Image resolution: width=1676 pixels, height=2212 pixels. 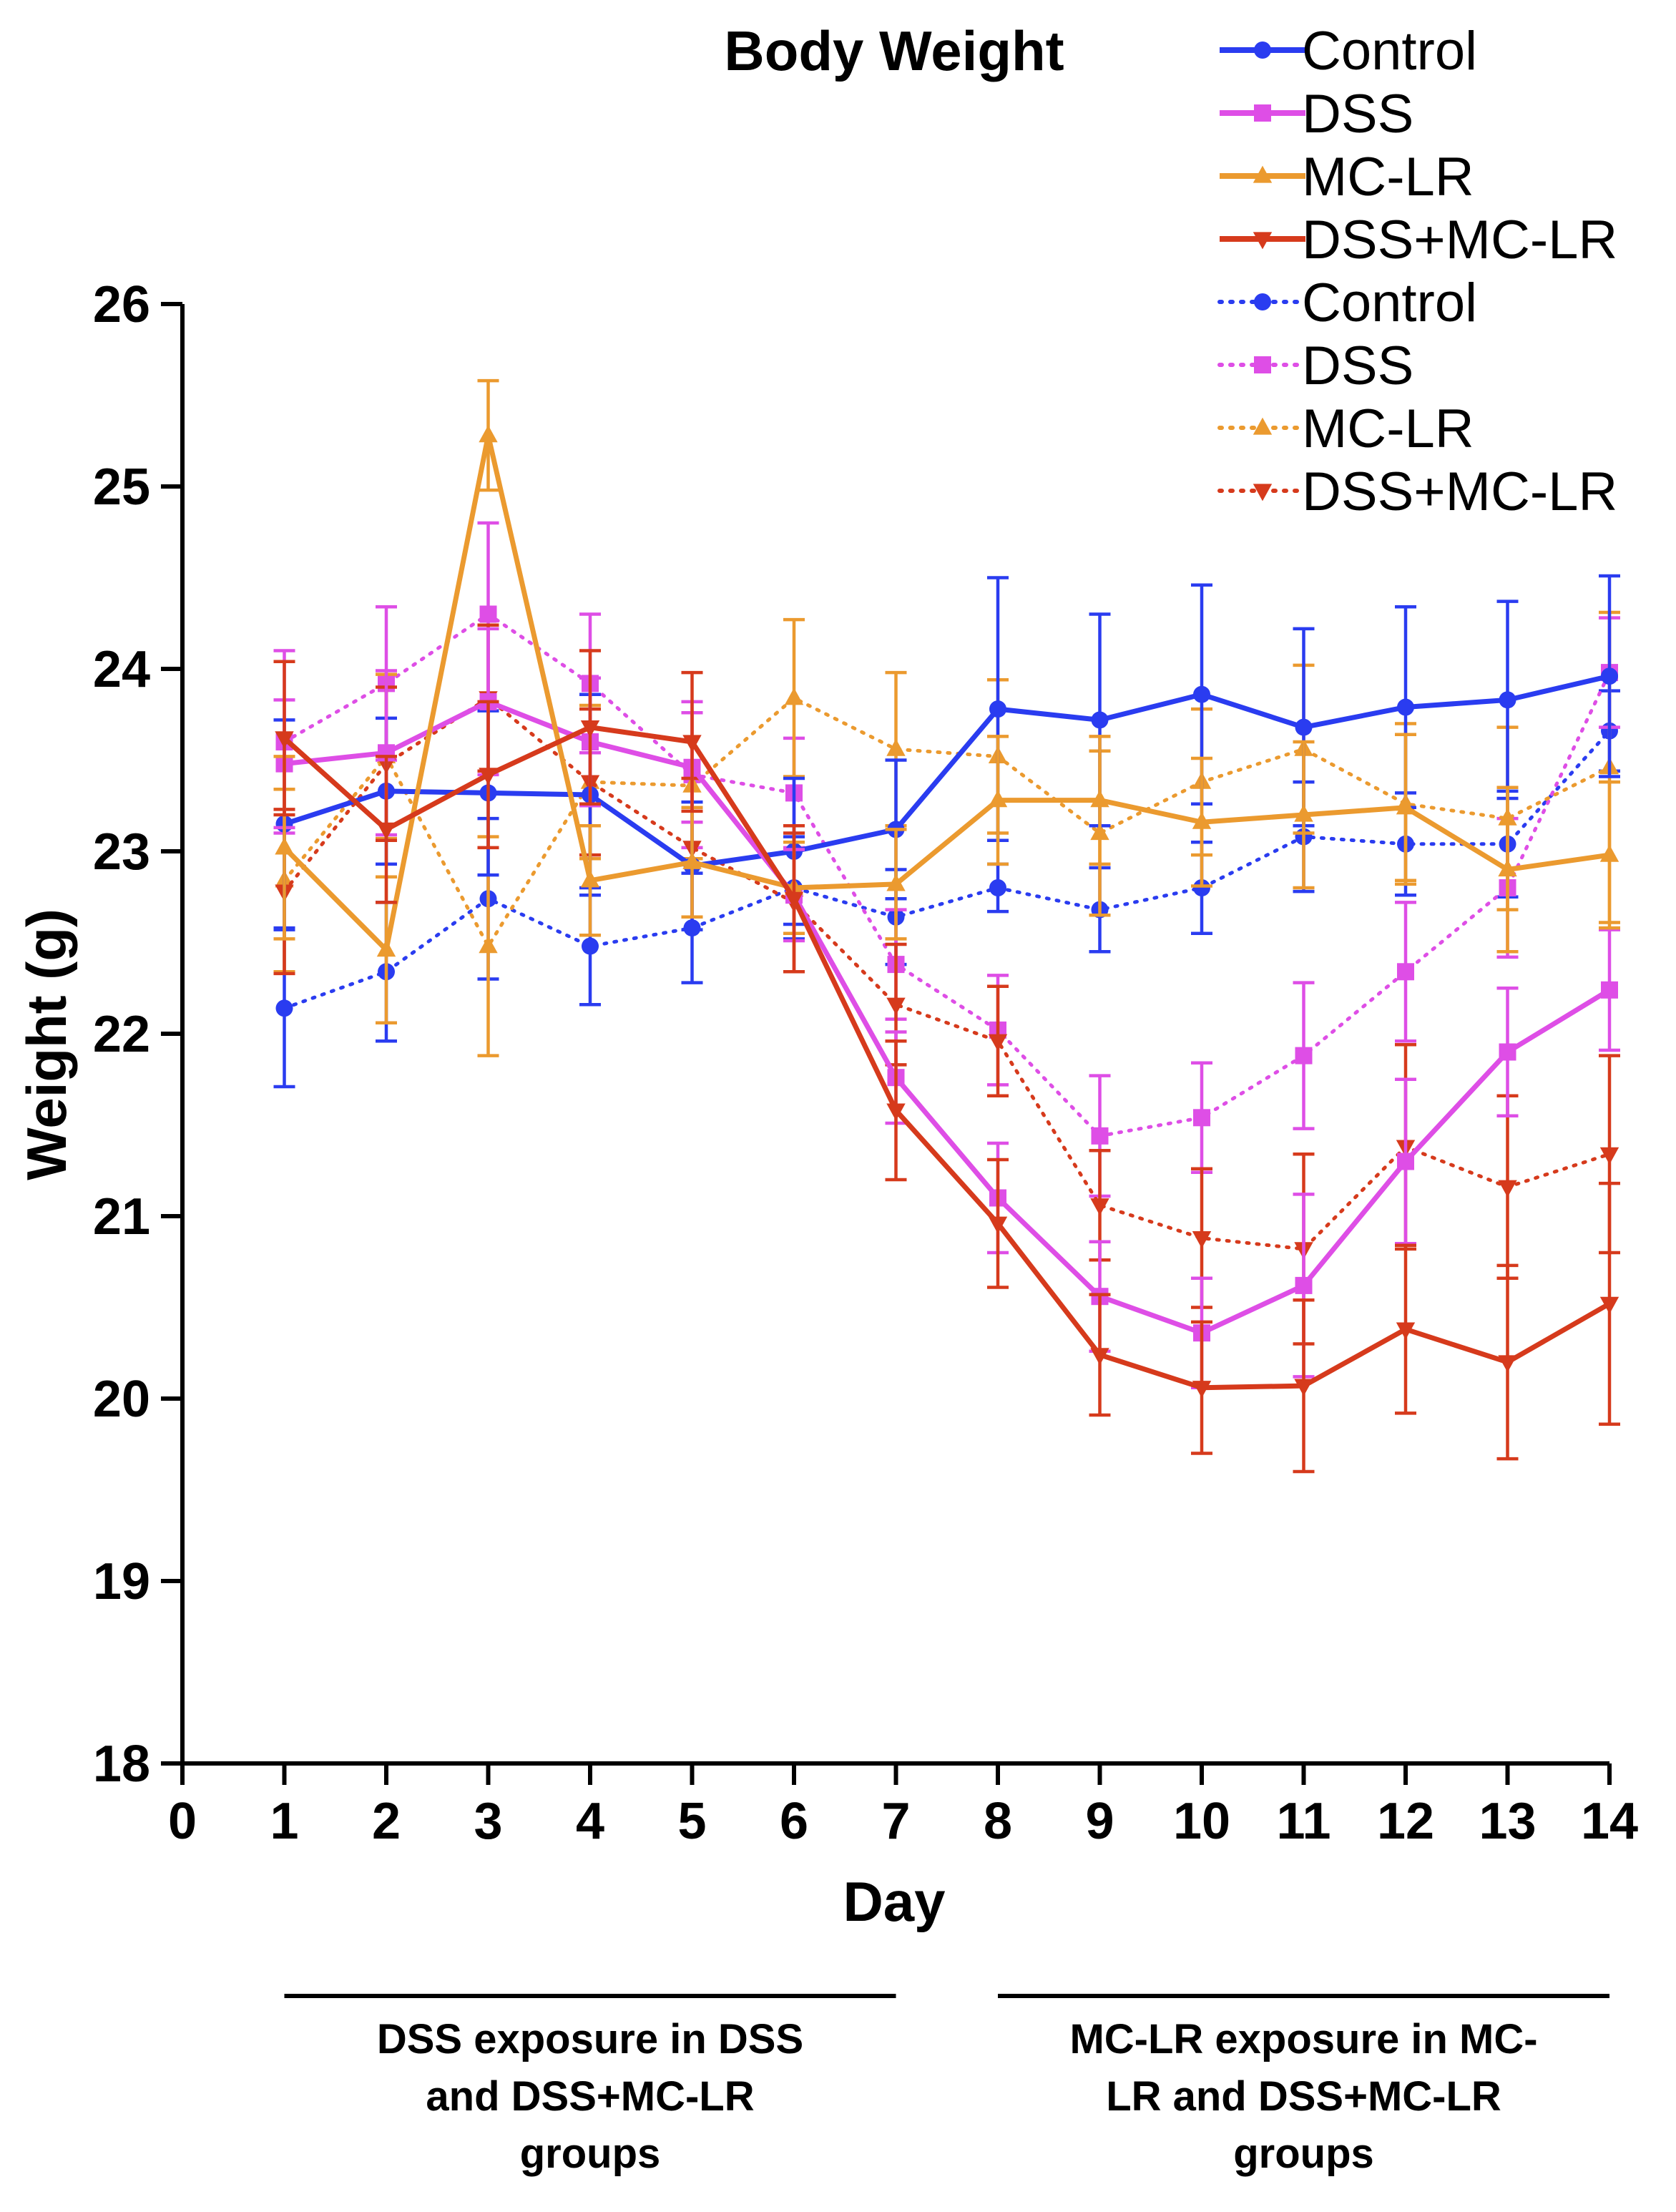 I want to click on exposure-label: DSS exposure in DSS, so click(x=590, y=2039).